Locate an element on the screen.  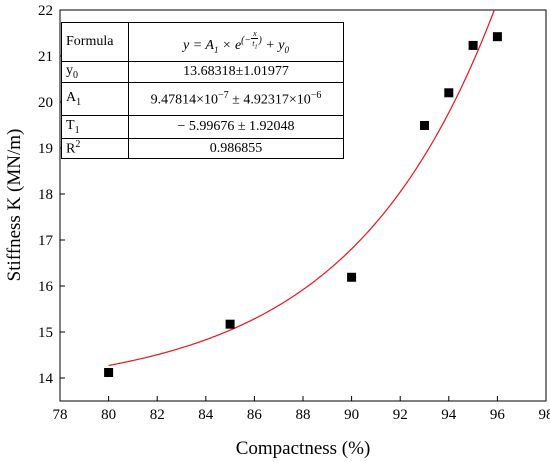
x-tick-label: 88 is located at coordinates (303, 415).